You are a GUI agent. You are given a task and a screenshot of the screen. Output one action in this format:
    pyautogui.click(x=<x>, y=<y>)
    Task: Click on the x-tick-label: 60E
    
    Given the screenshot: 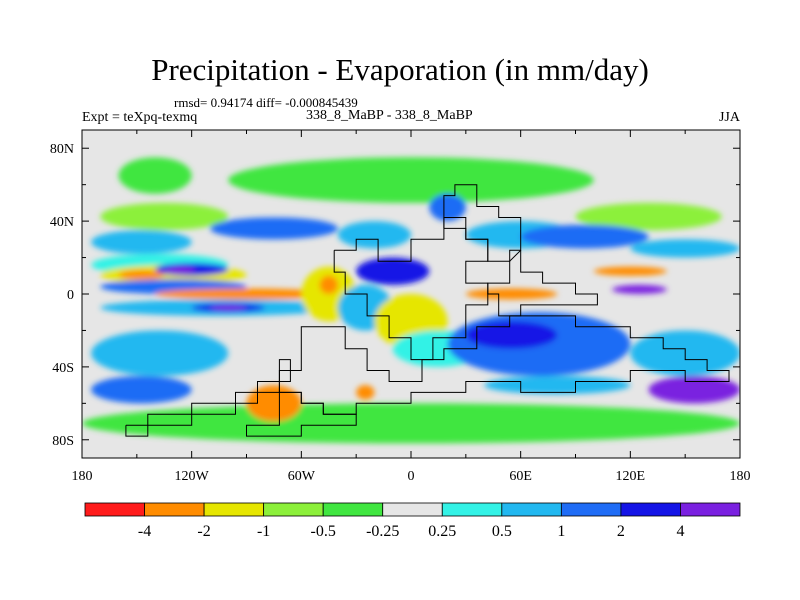 What is the action you would take?
    pyautogui.click(x=520, y=476)
    